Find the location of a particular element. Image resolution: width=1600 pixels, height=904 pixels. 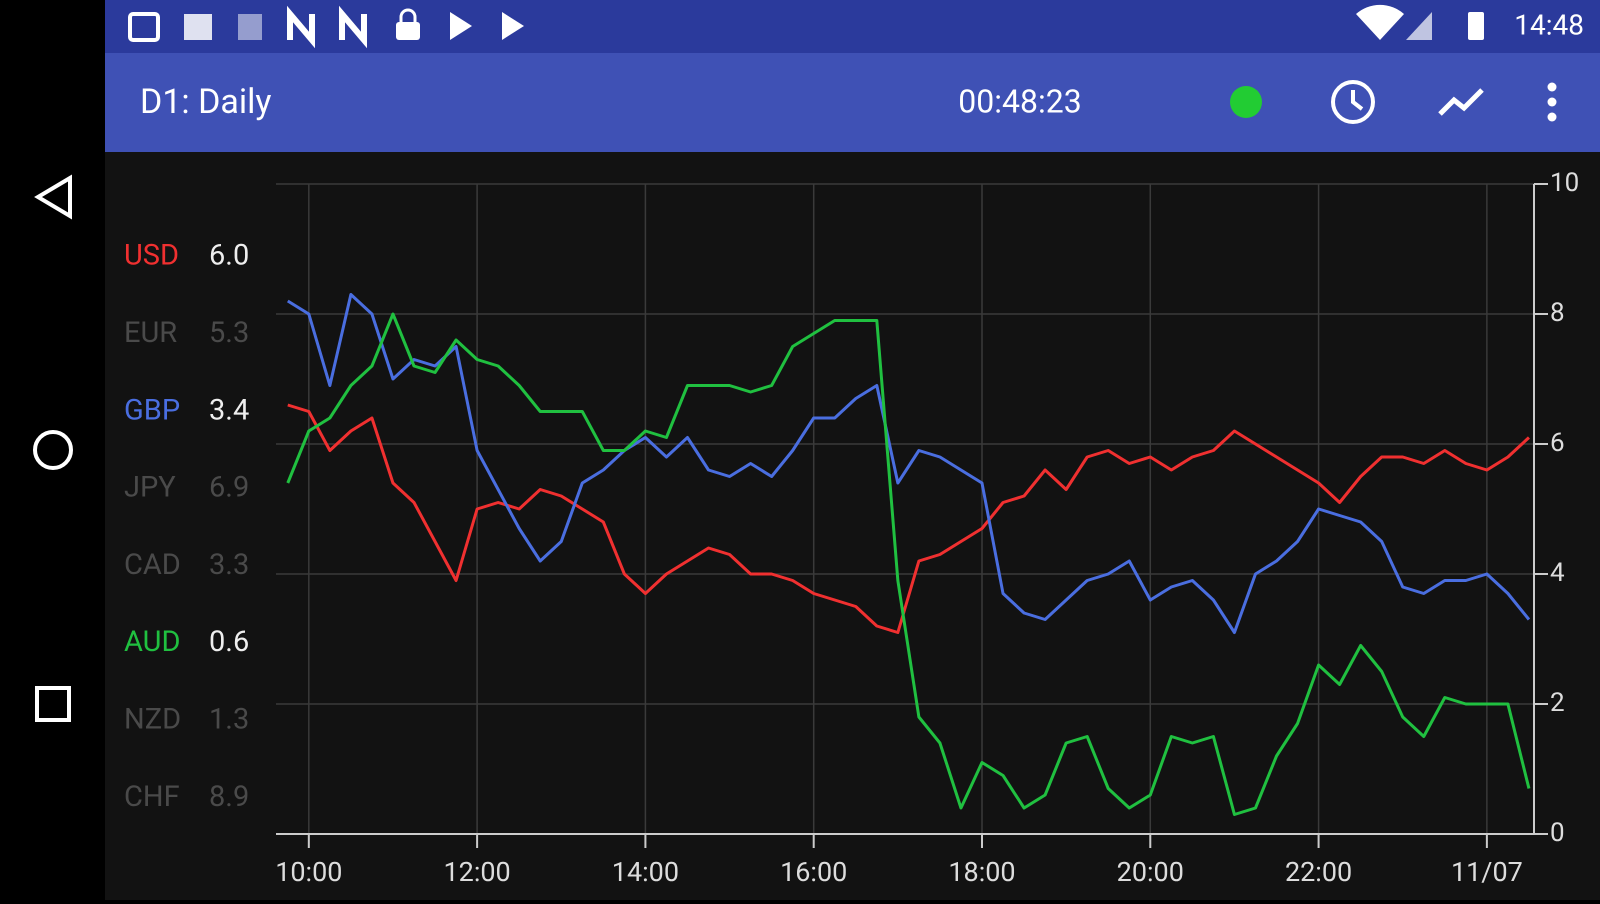

nav-recents is located at coordinates (53, 704).